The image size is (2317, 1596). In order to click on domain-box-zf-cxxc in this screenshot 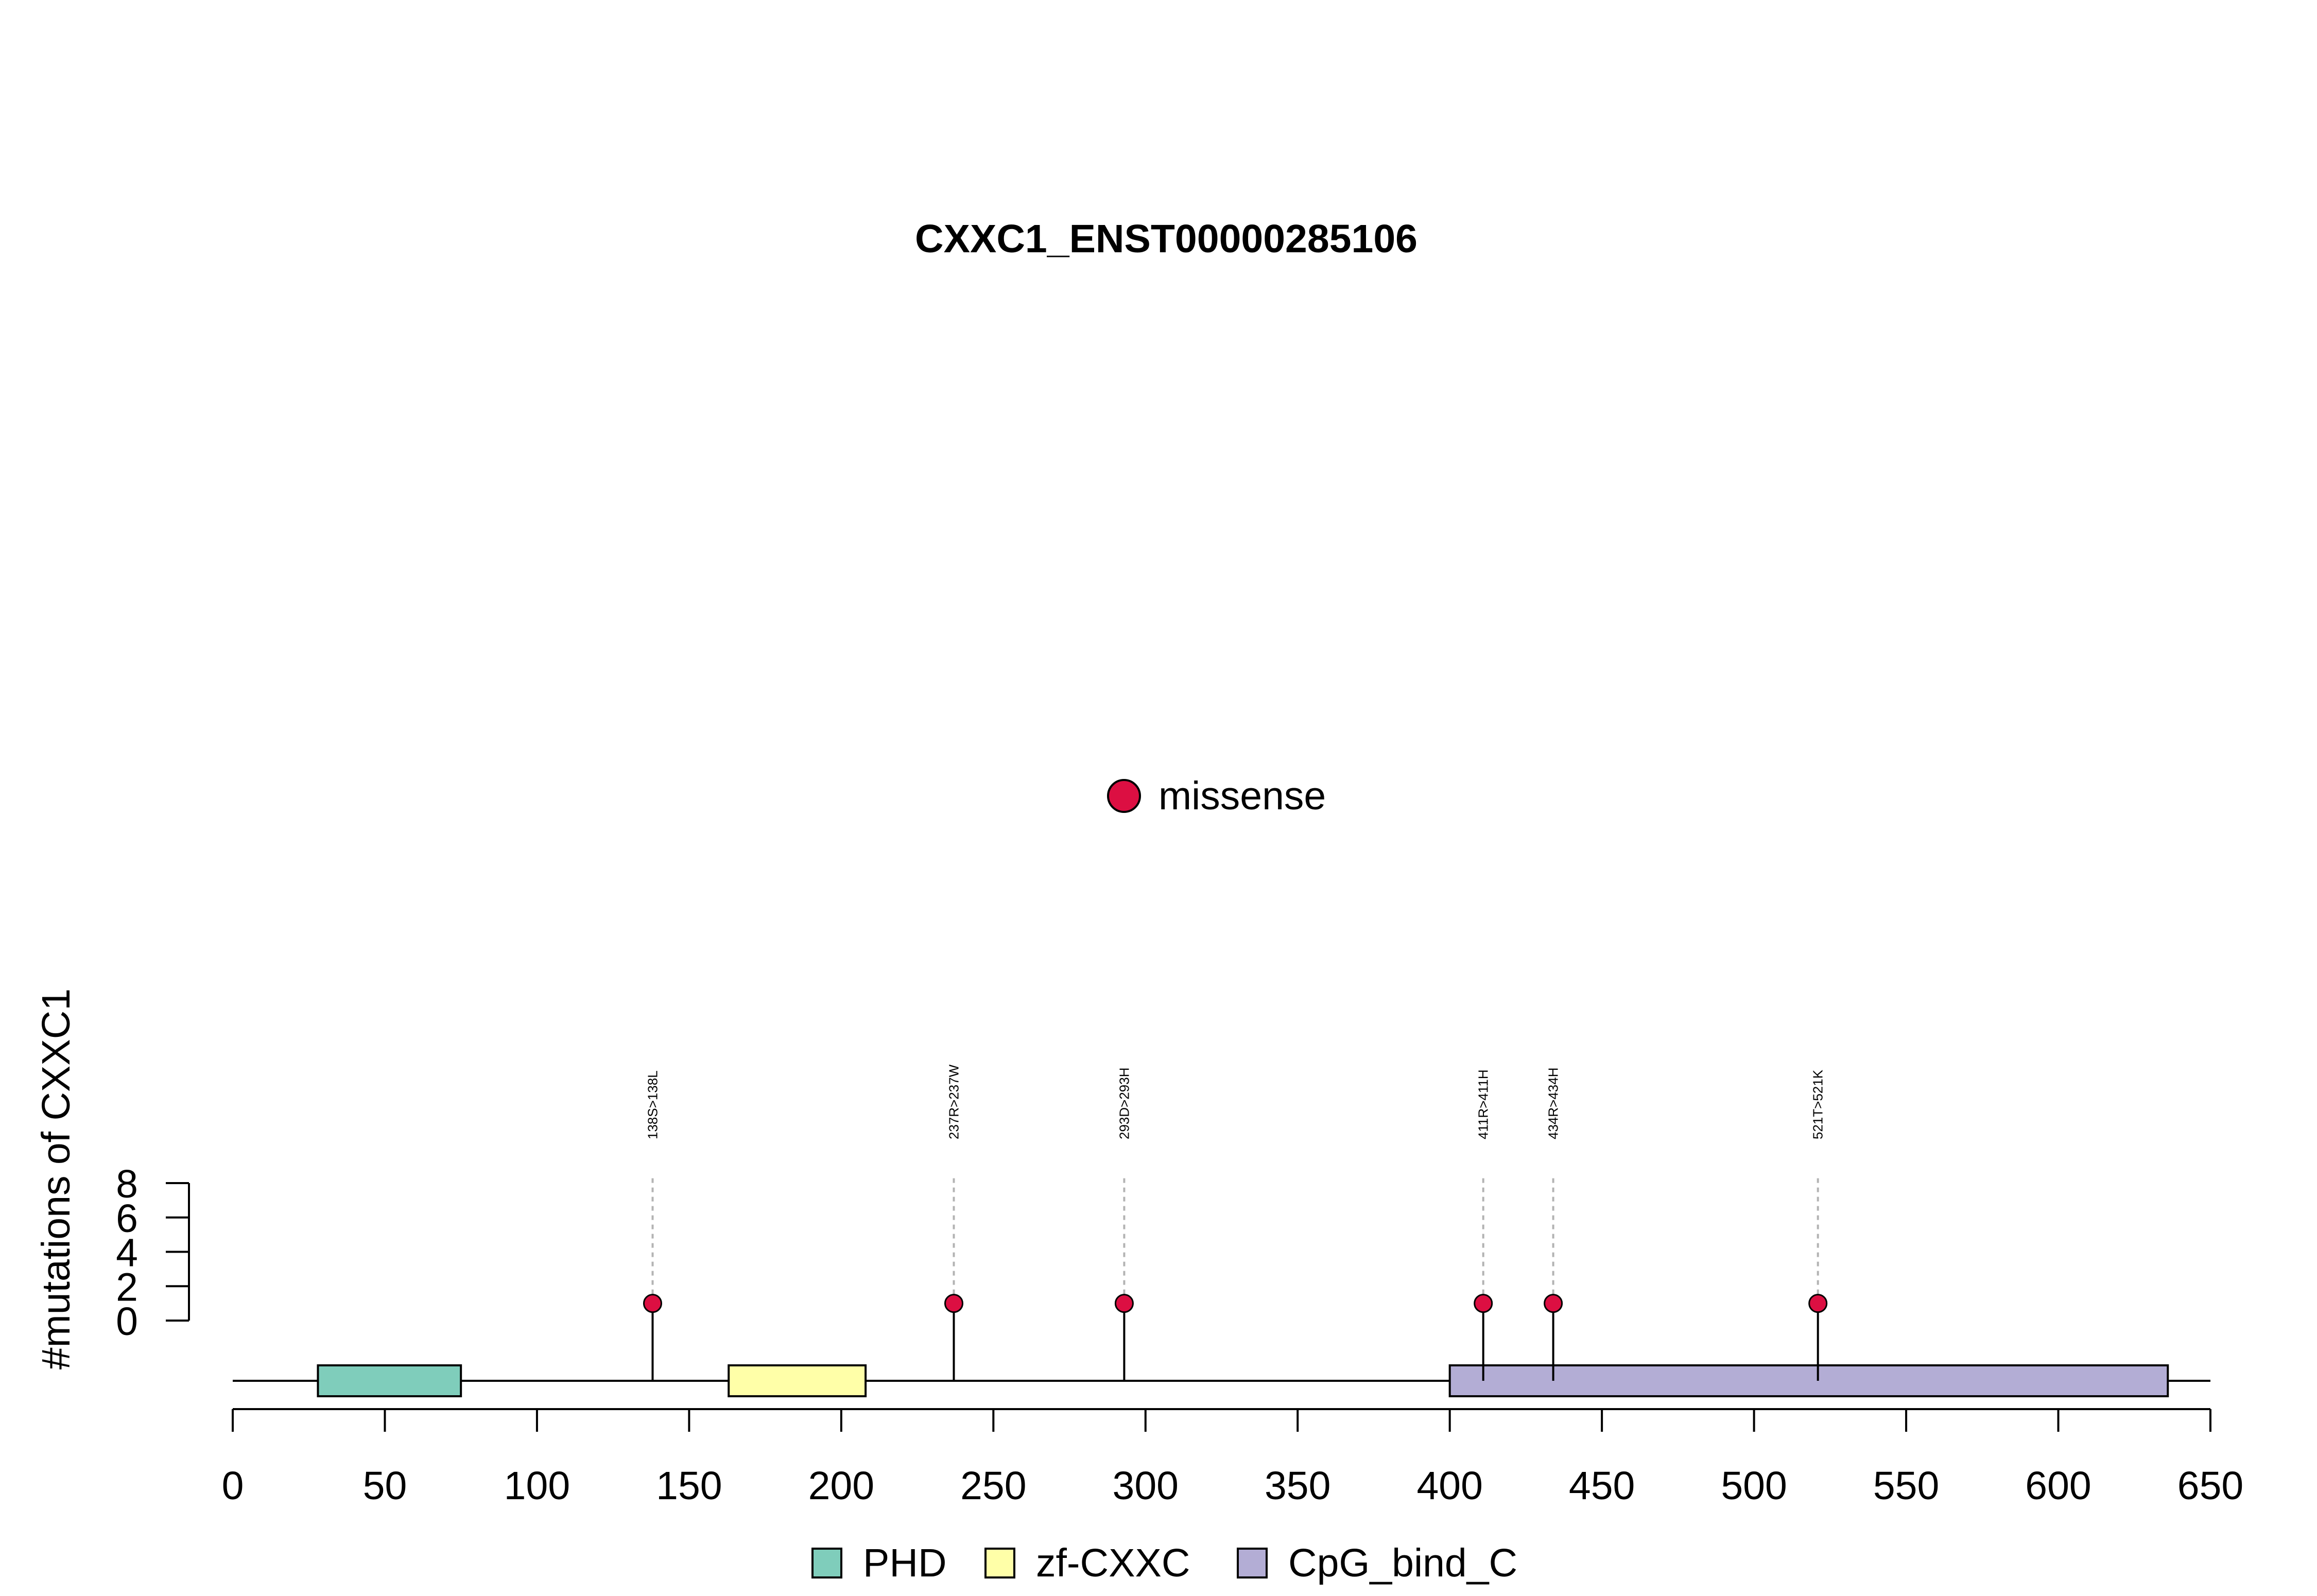, I will do `click(797, 1380)`.